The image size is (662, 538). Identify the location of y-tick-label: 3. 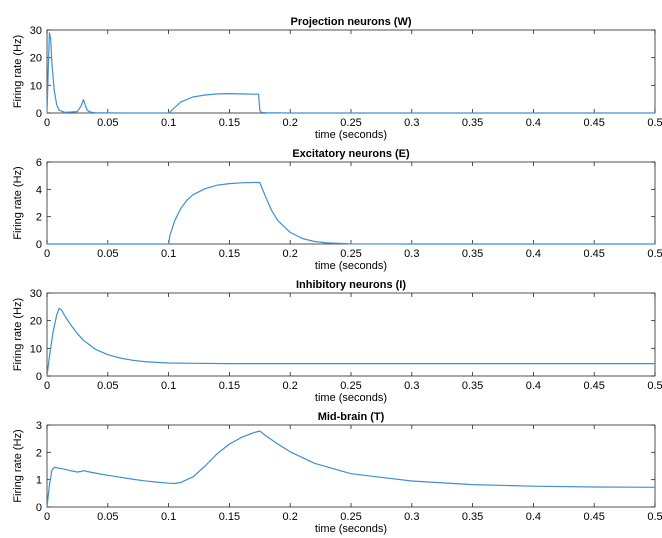
(39, 426).